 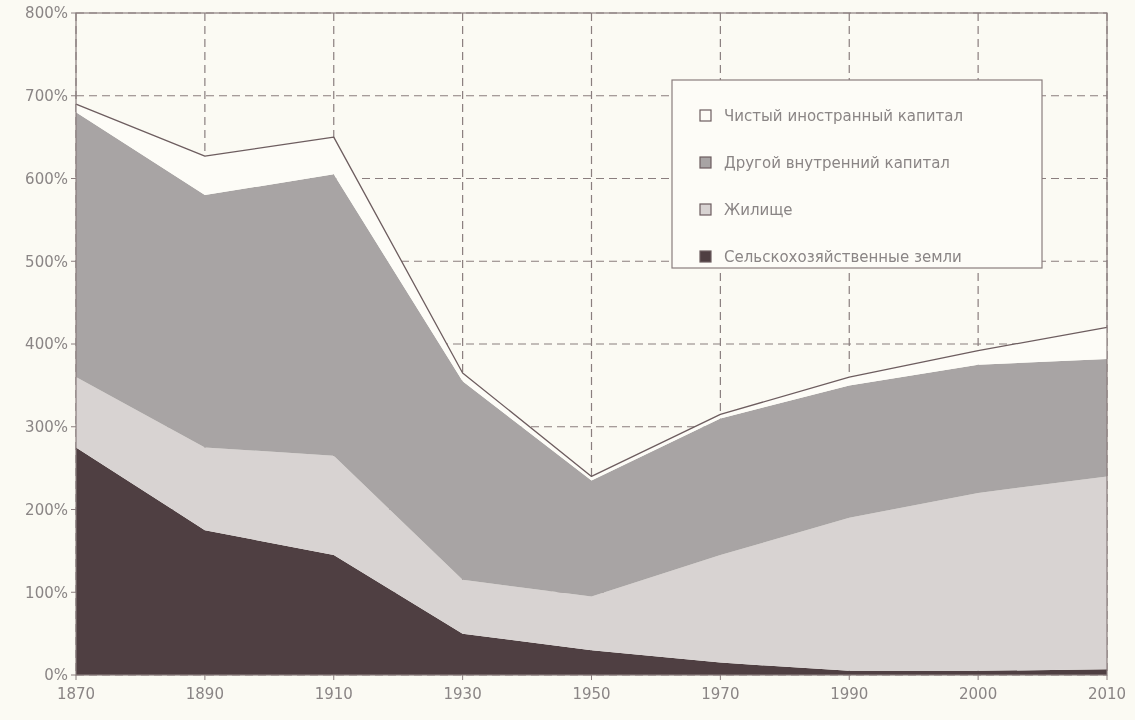 I want to click on legend-label: Жилище, so click(x=758, y=210).